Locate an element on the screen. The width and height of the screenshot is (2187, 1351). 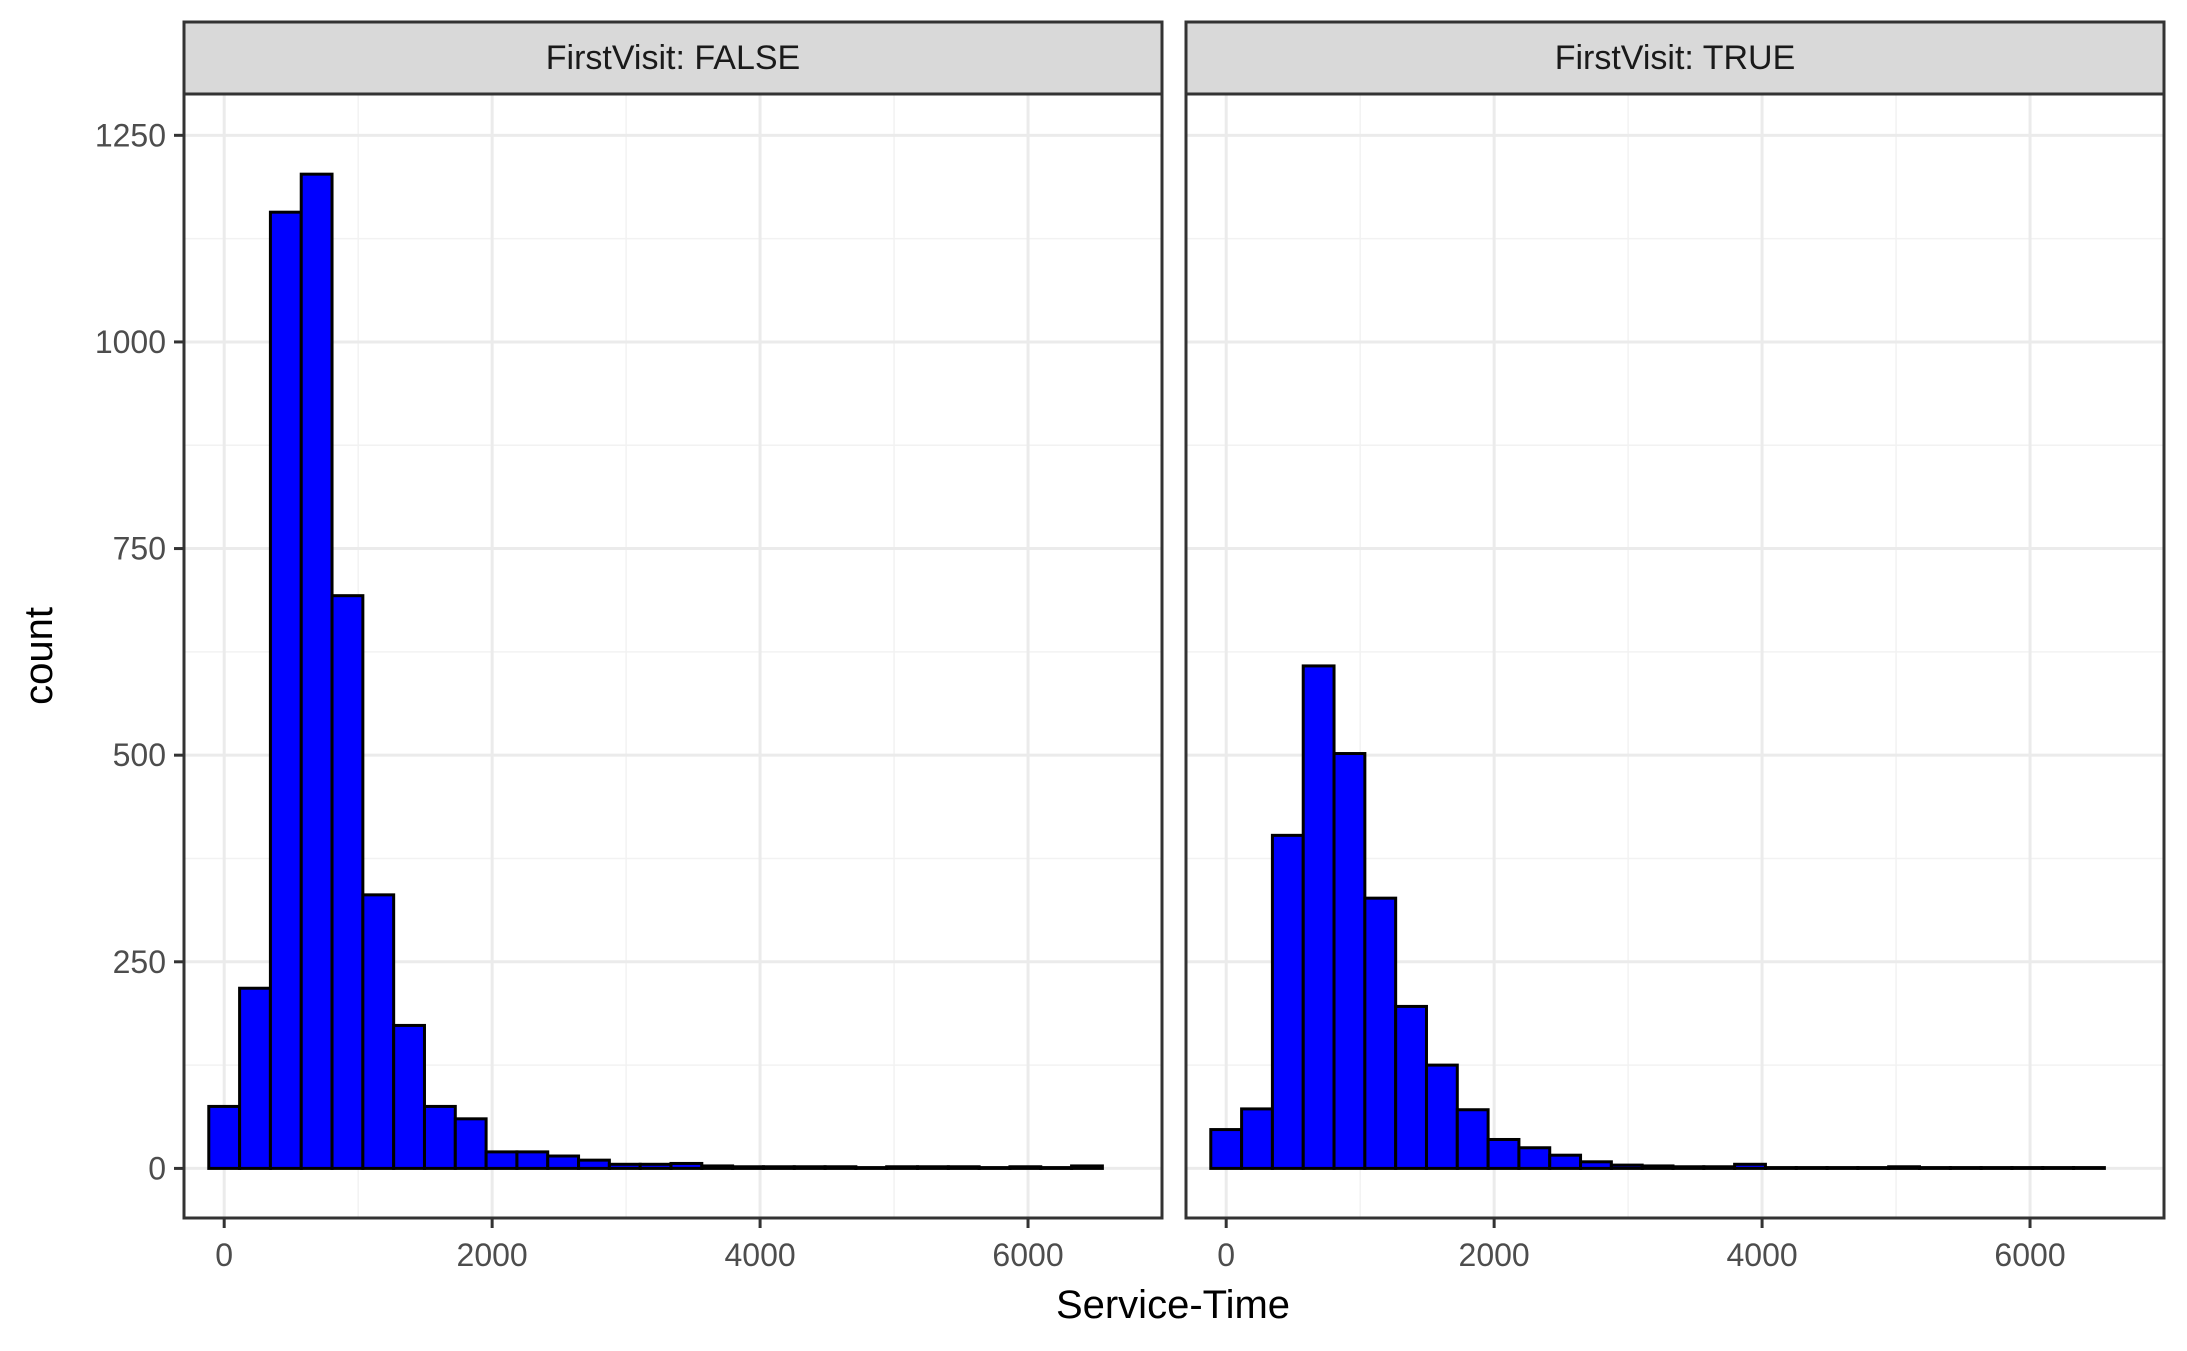
y-tick-label: 750 is located at coordinates (139, 549).